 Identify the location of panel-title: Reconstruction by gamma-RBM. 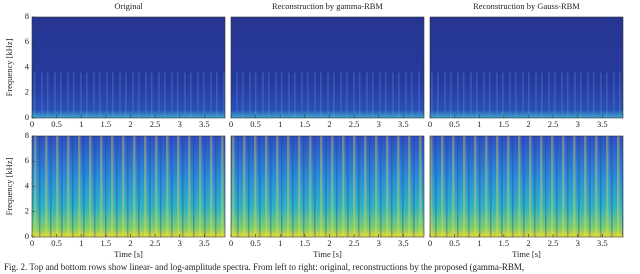
(327, 6).